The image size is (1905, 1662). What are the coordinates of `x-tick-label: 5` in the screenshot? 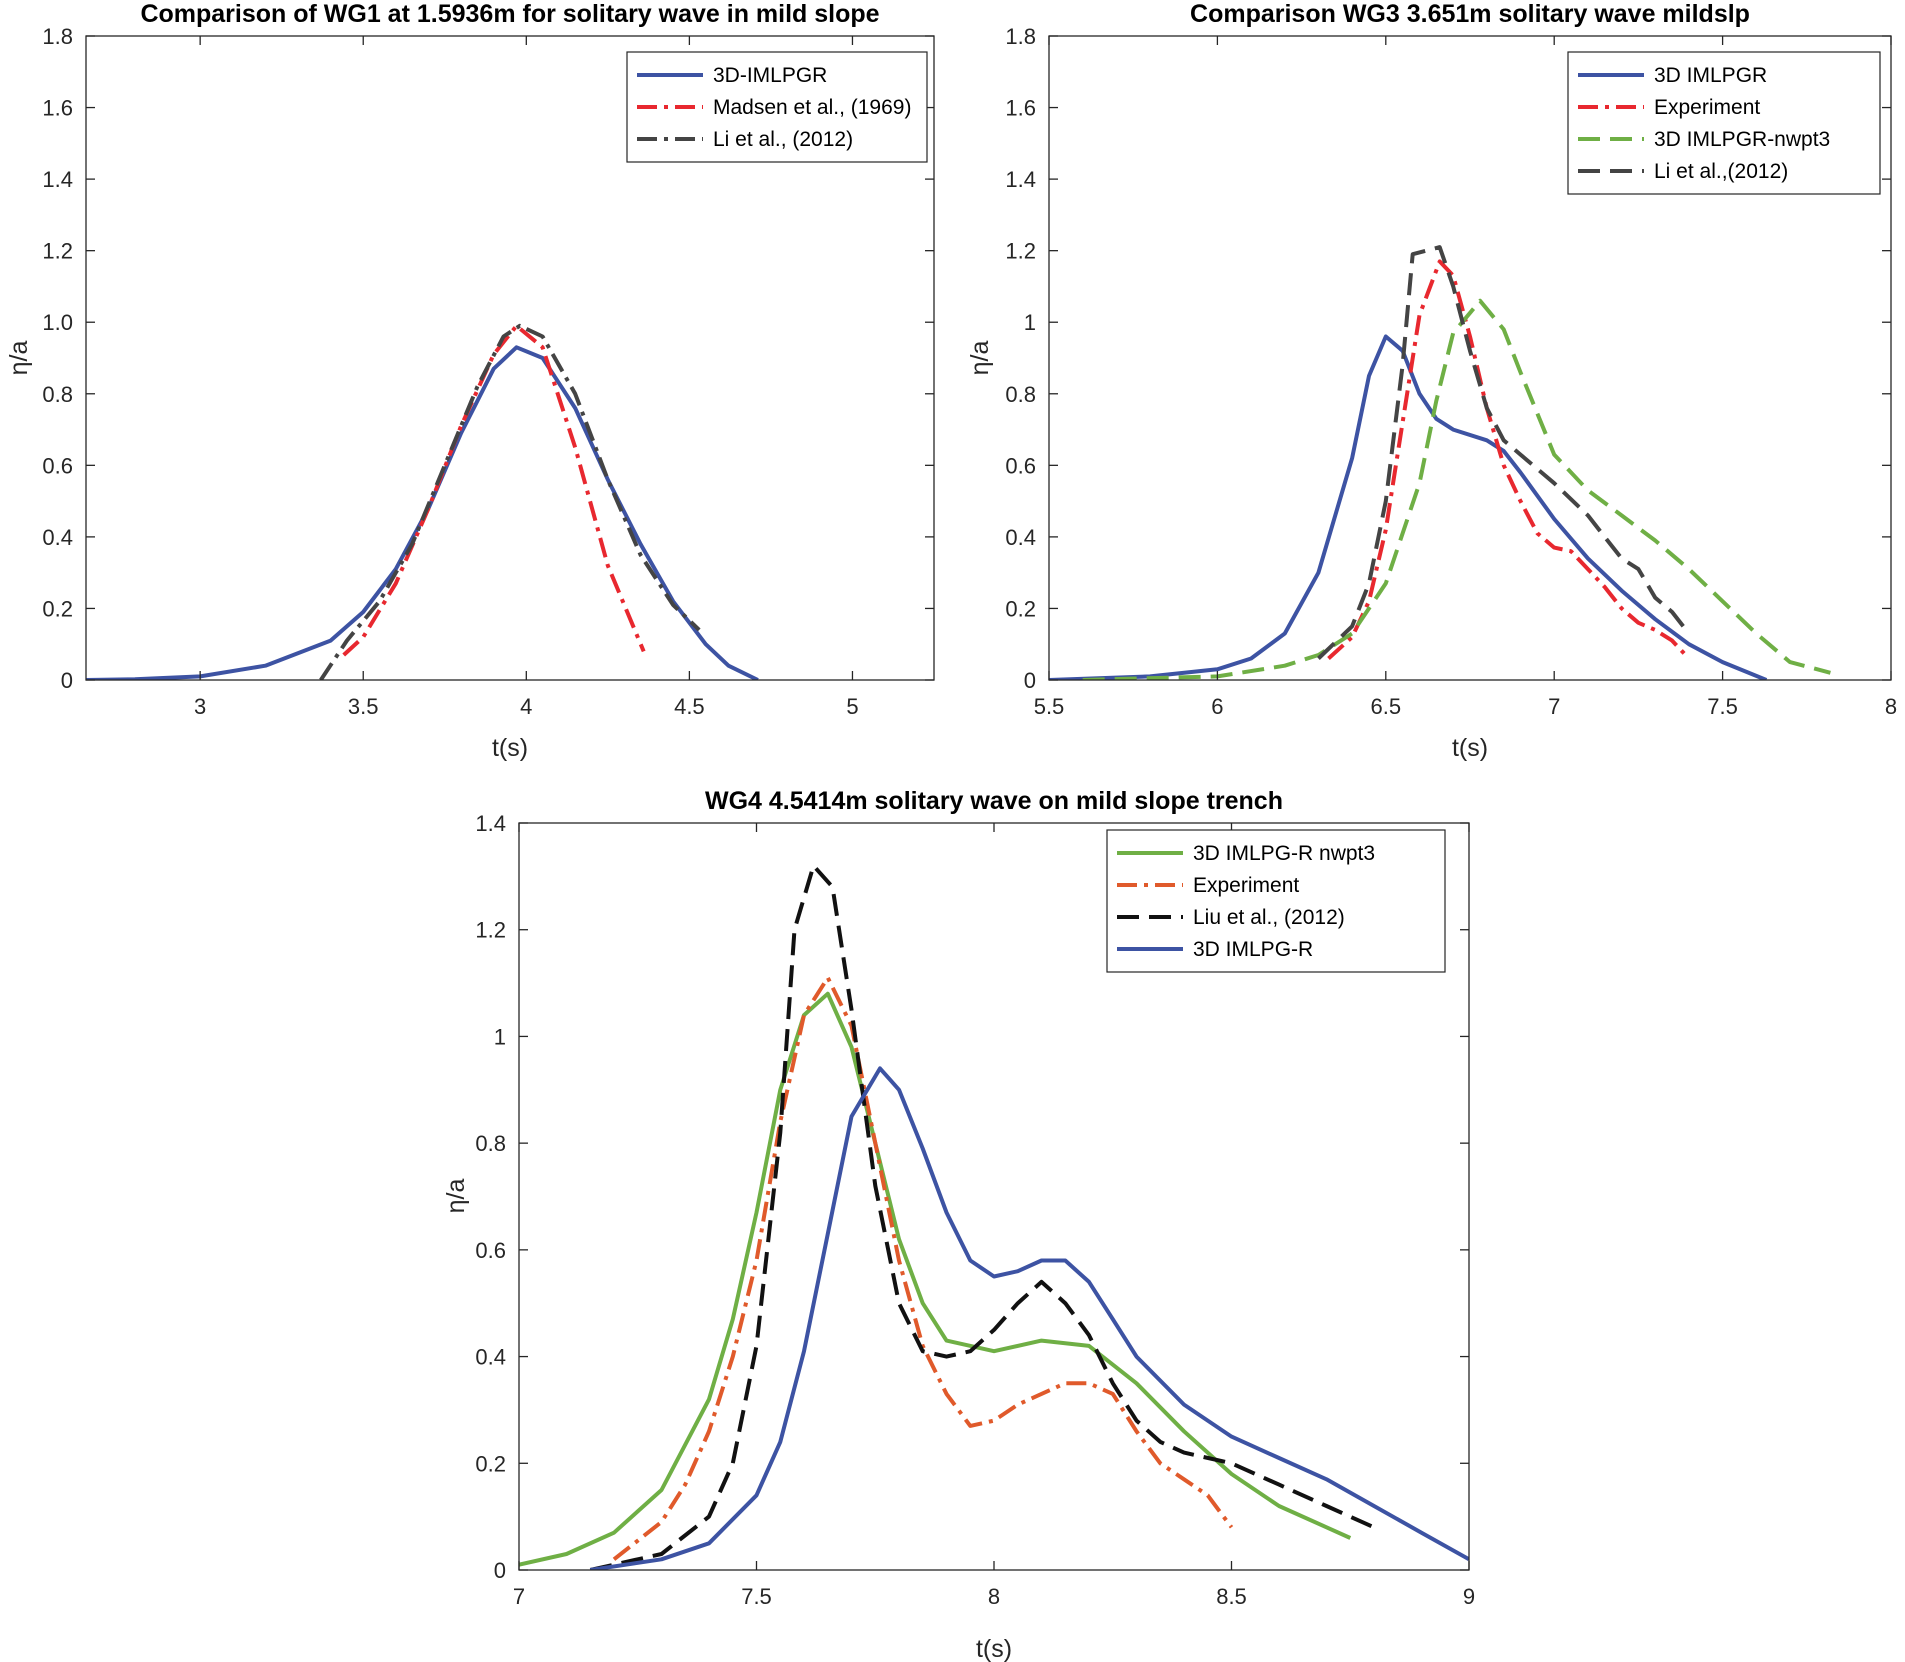 It's located at (852, 706).